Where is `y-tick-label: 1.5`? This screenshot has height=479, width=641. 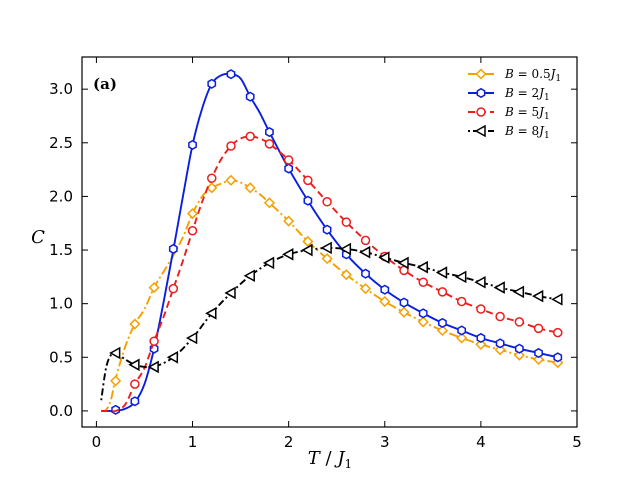 y-tick-label: 1.5 is located at coordinates (61, 250).